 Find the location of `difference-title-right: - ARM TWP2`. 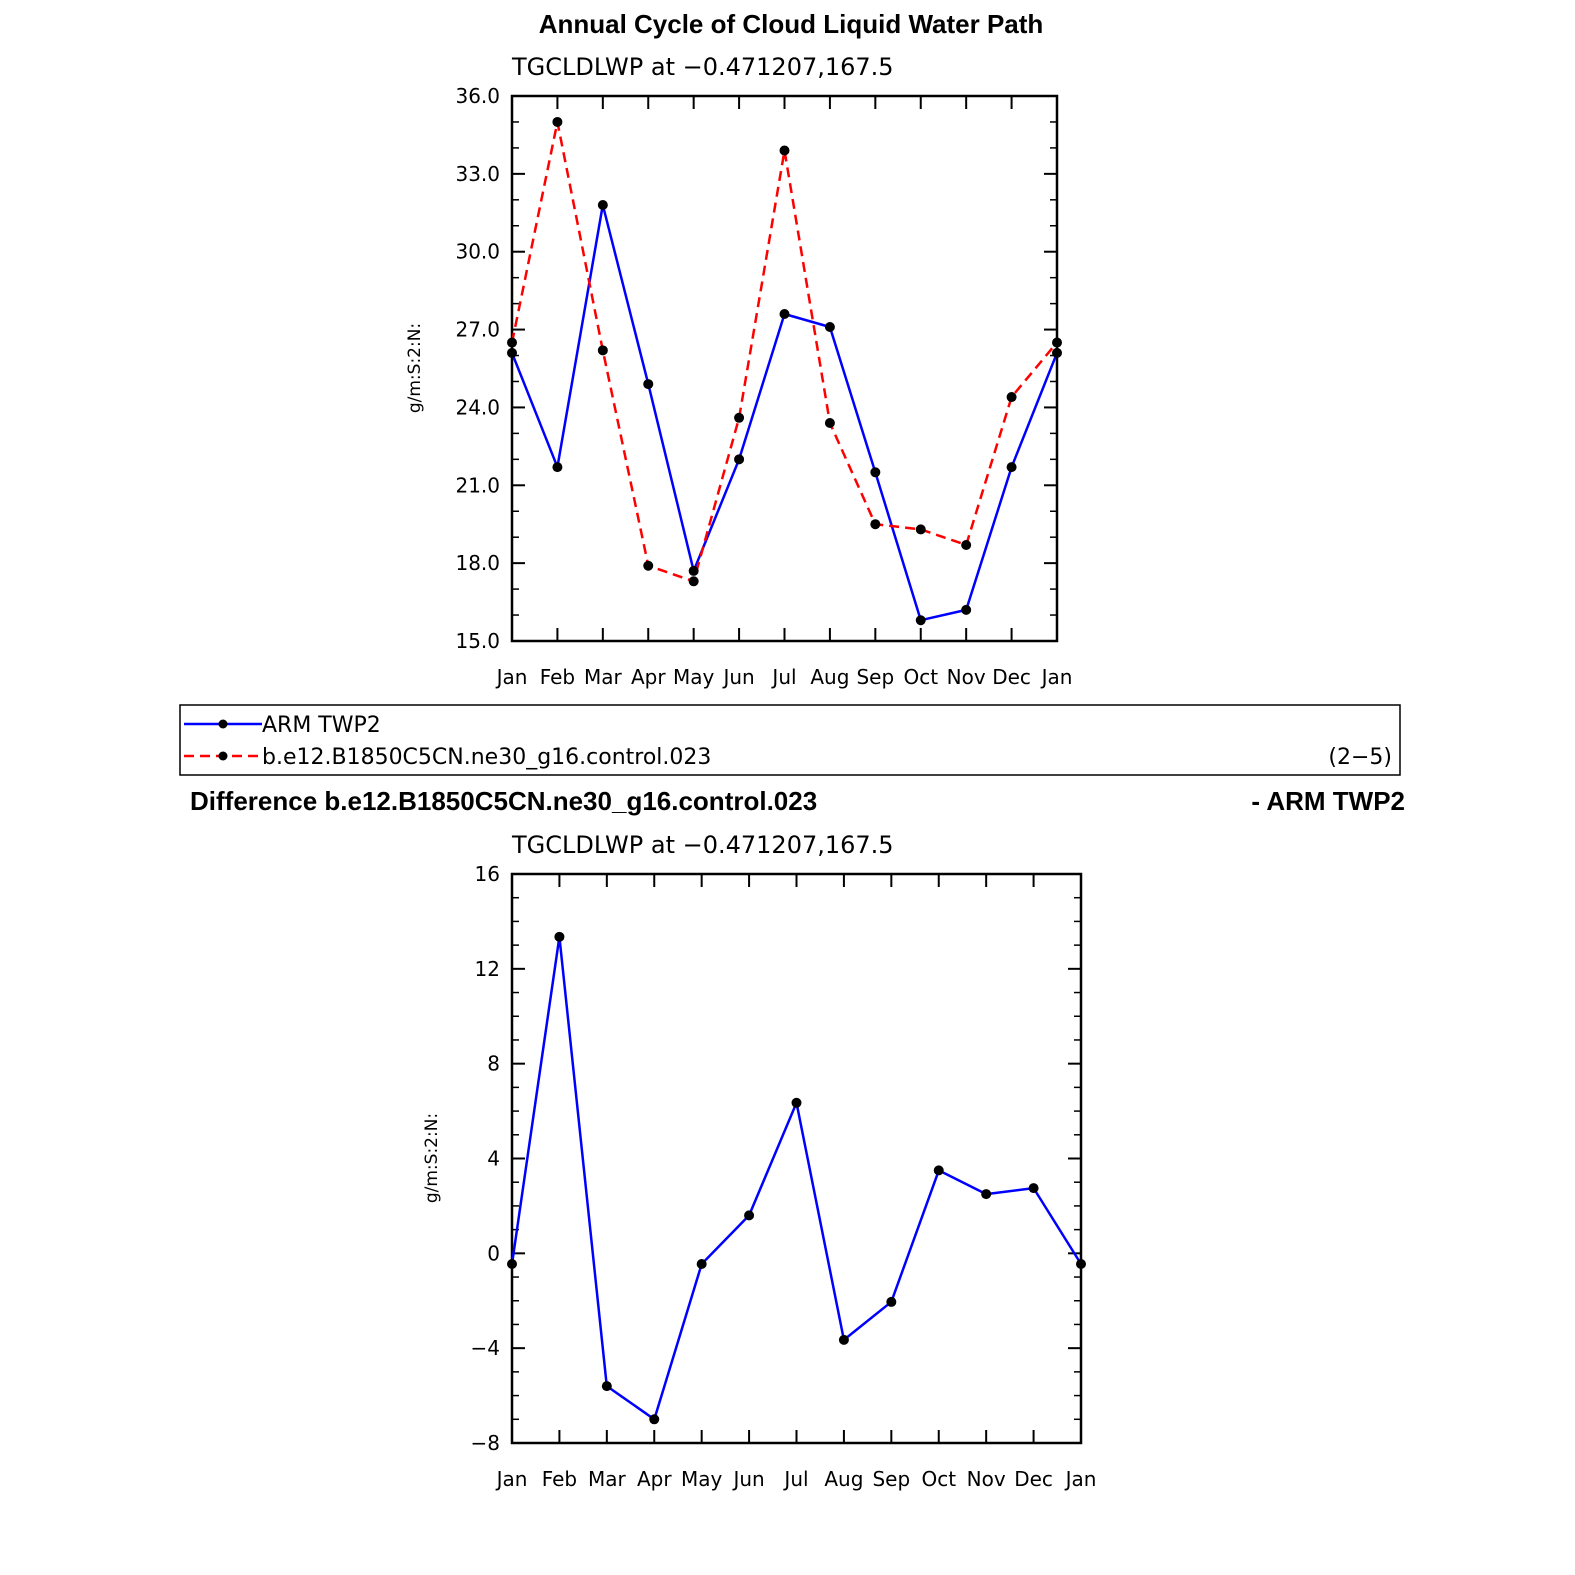

difference-title-right: - ARM TWP2 is located at coordinates (1328, 801).